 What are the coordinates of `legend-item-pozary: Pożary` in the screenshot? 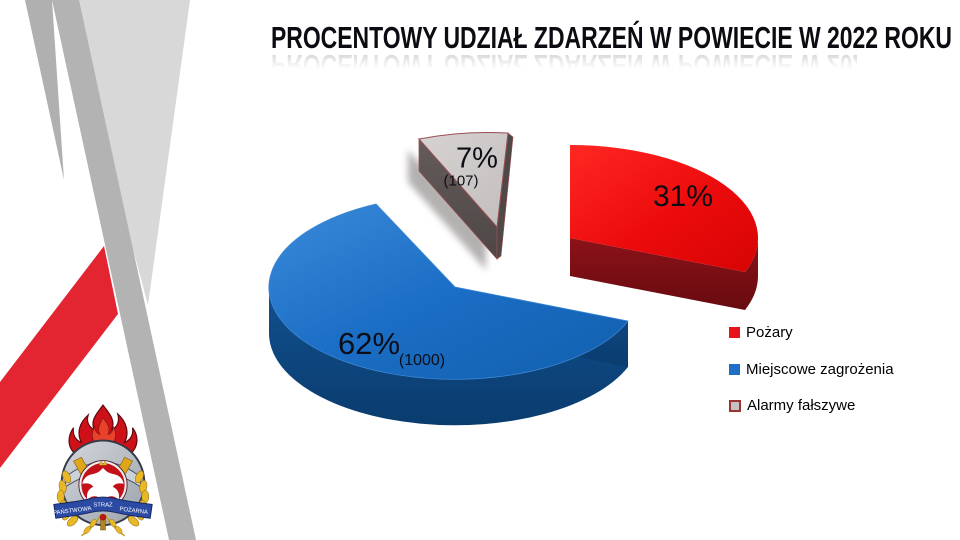 It's located at (811, 332).